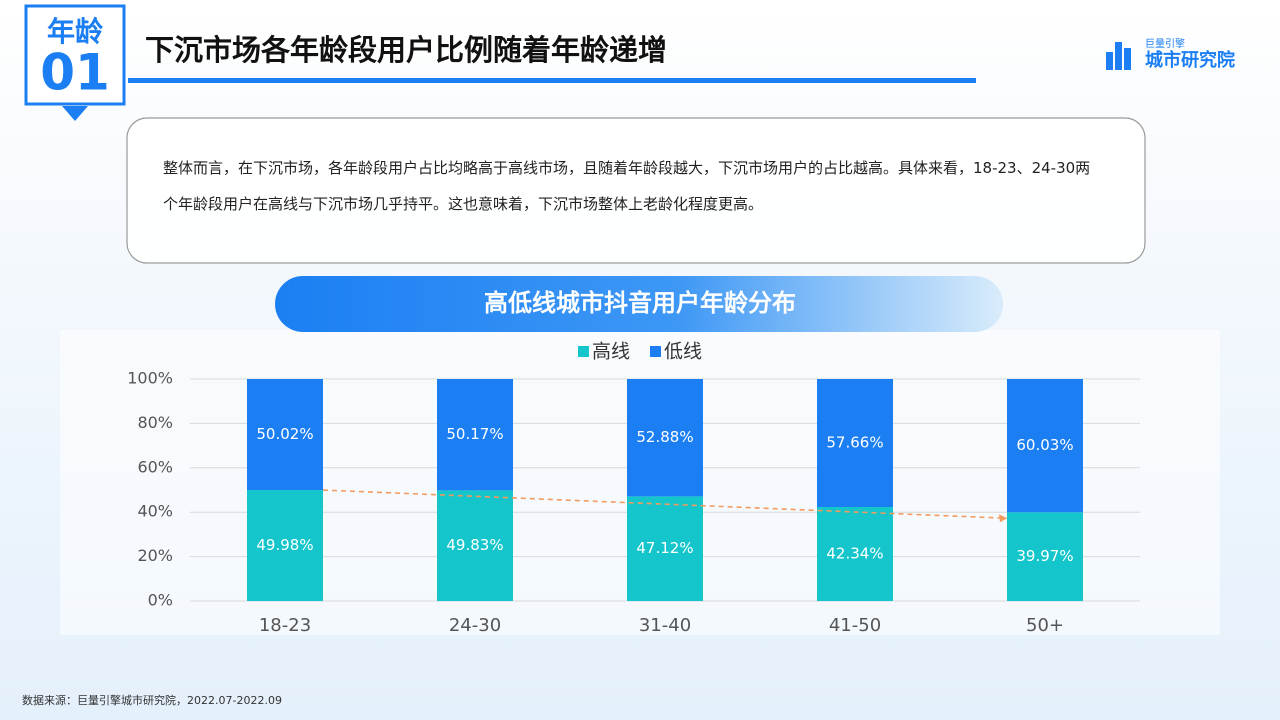 The image size is (1280, 720). Describe the element at coordinates (611, 352) in the screenshot. I see `legend-label: 高线` at that location.